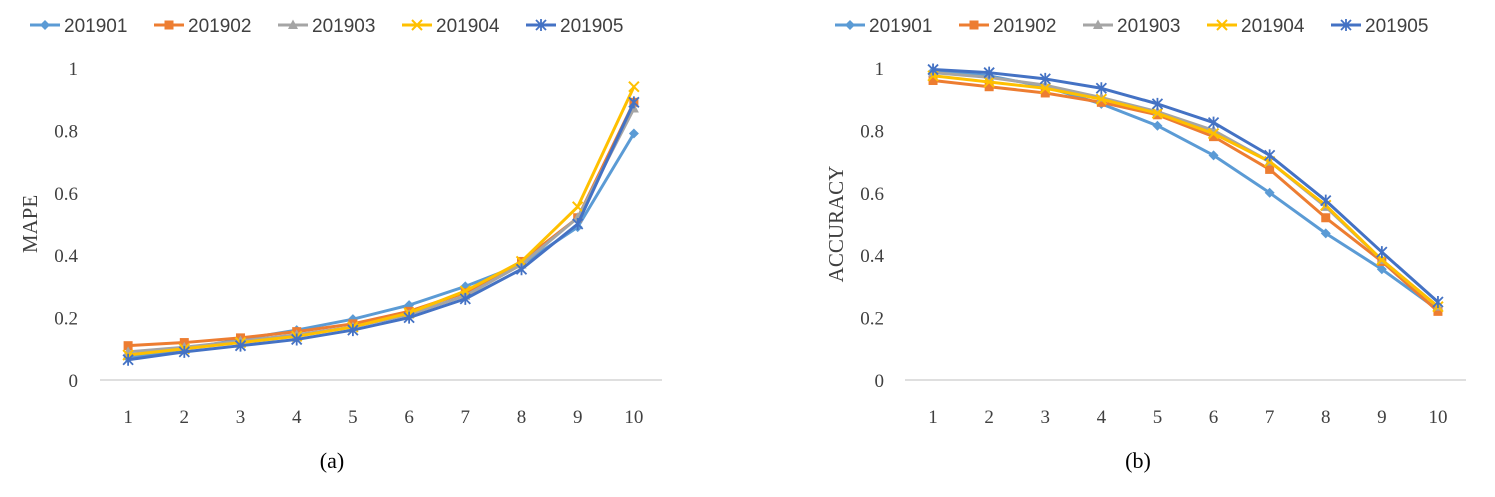  I want to click on legend-label: 201902, so click(1024, 26).